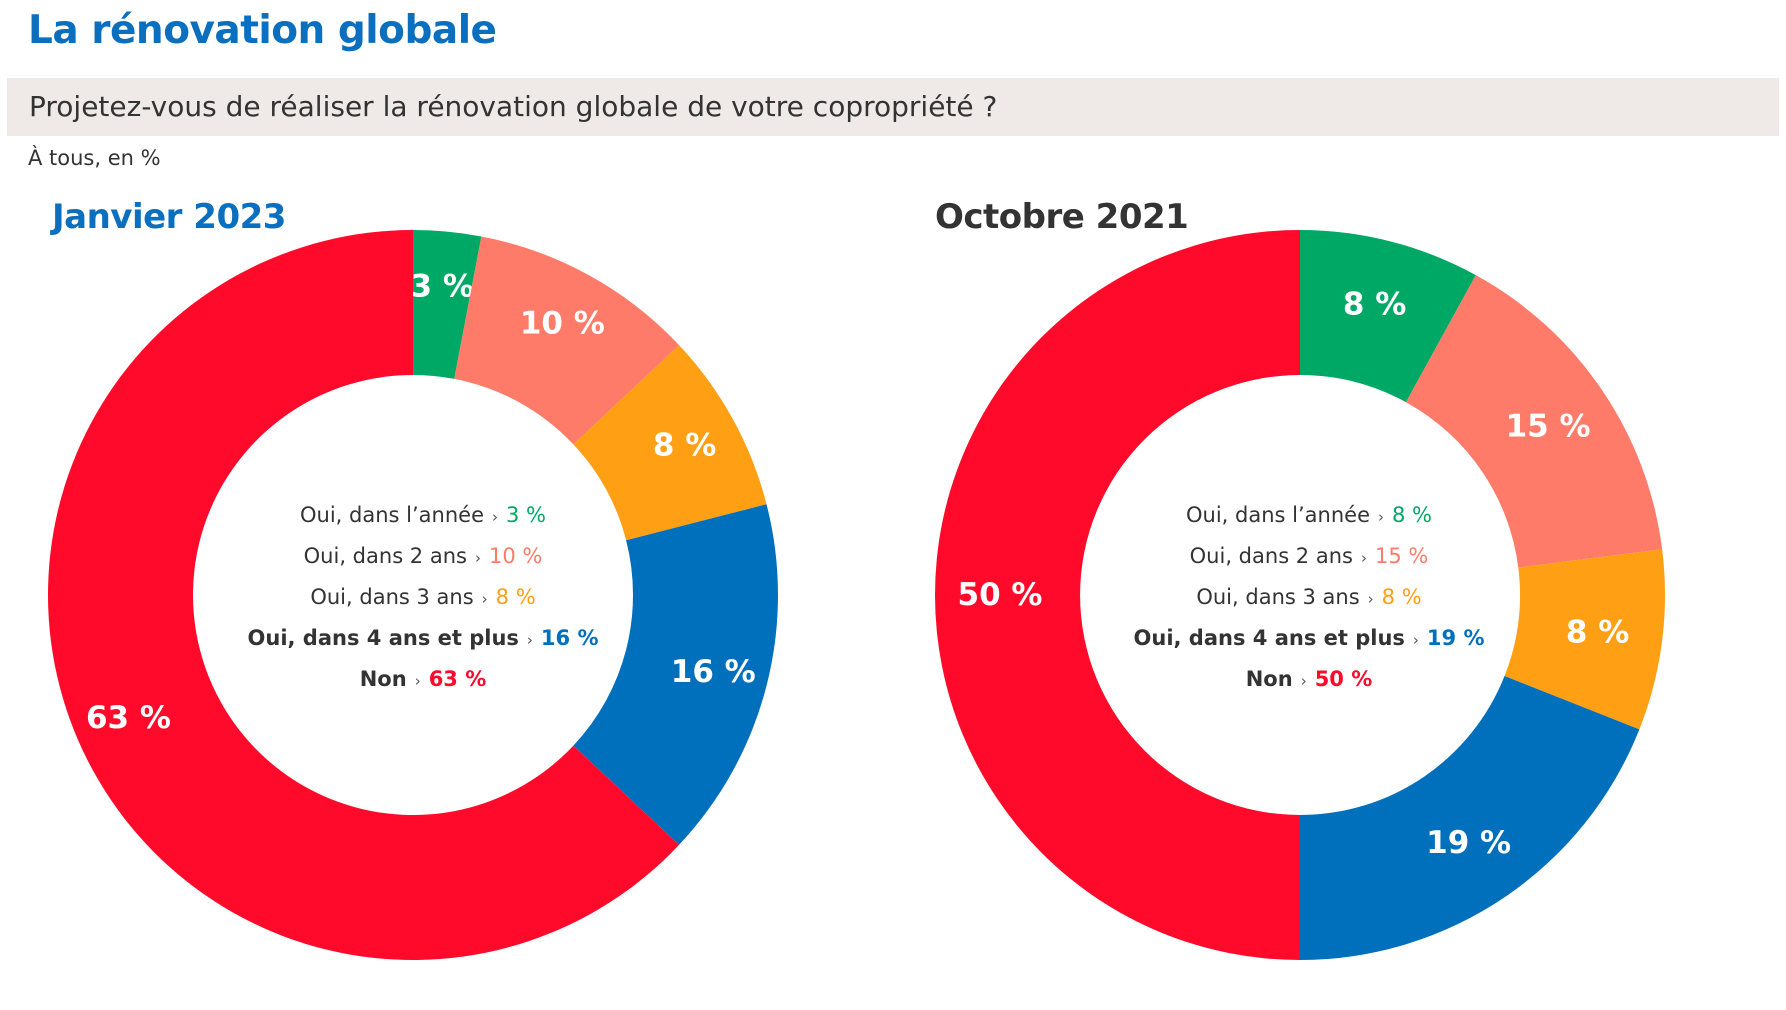 The image size is (1786, 1010). I want to click on legend-value: 50 %, so click(1343, 679).